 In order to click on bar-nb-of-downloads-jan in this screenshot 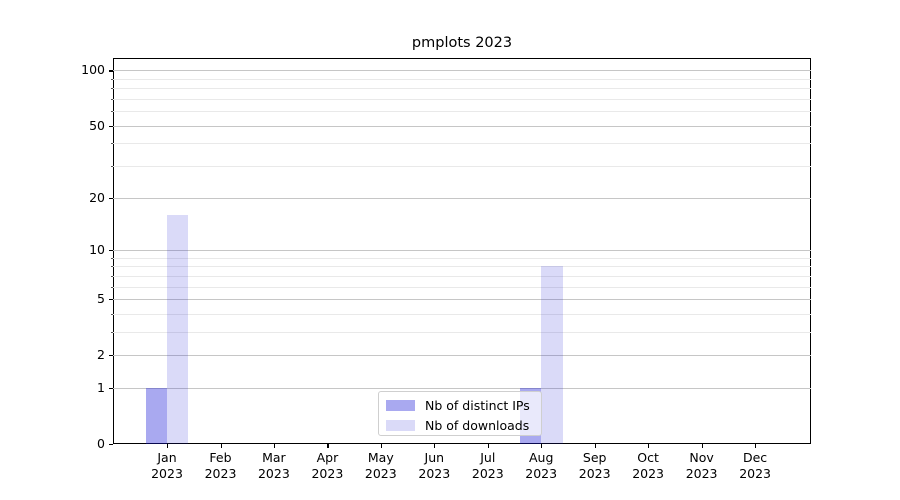, I will do `click(178, 329)`.